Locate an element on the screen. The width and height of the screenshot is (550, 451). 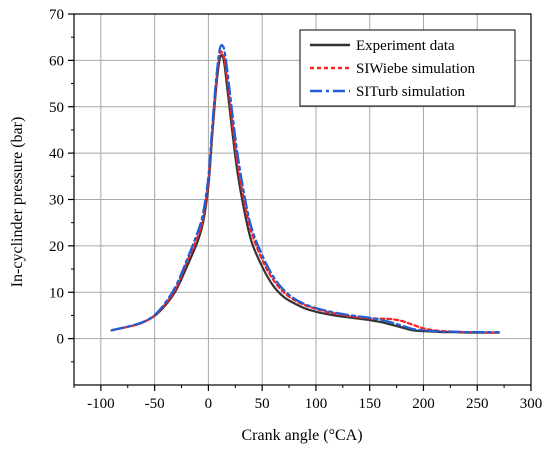
x-tick-label: -50 is located at coordinates (155, 404).